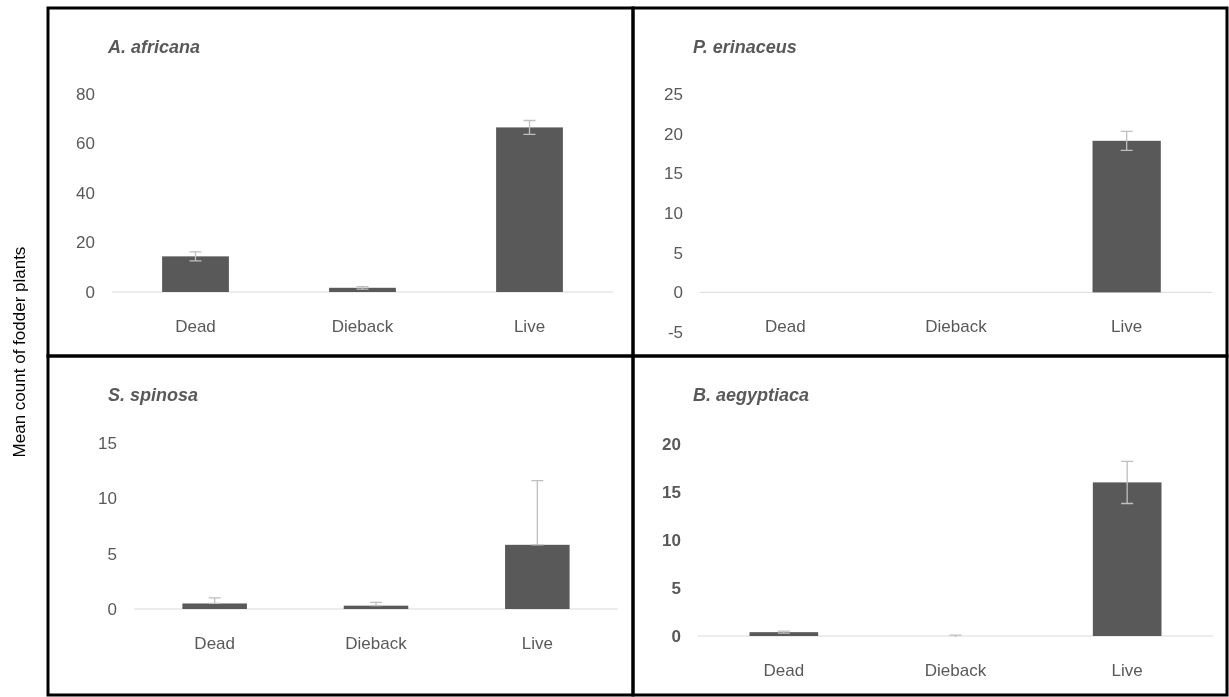  Describe the element at coordinates (85, 94) in the screenshot. I see `y-tick-label: 80` at that location.